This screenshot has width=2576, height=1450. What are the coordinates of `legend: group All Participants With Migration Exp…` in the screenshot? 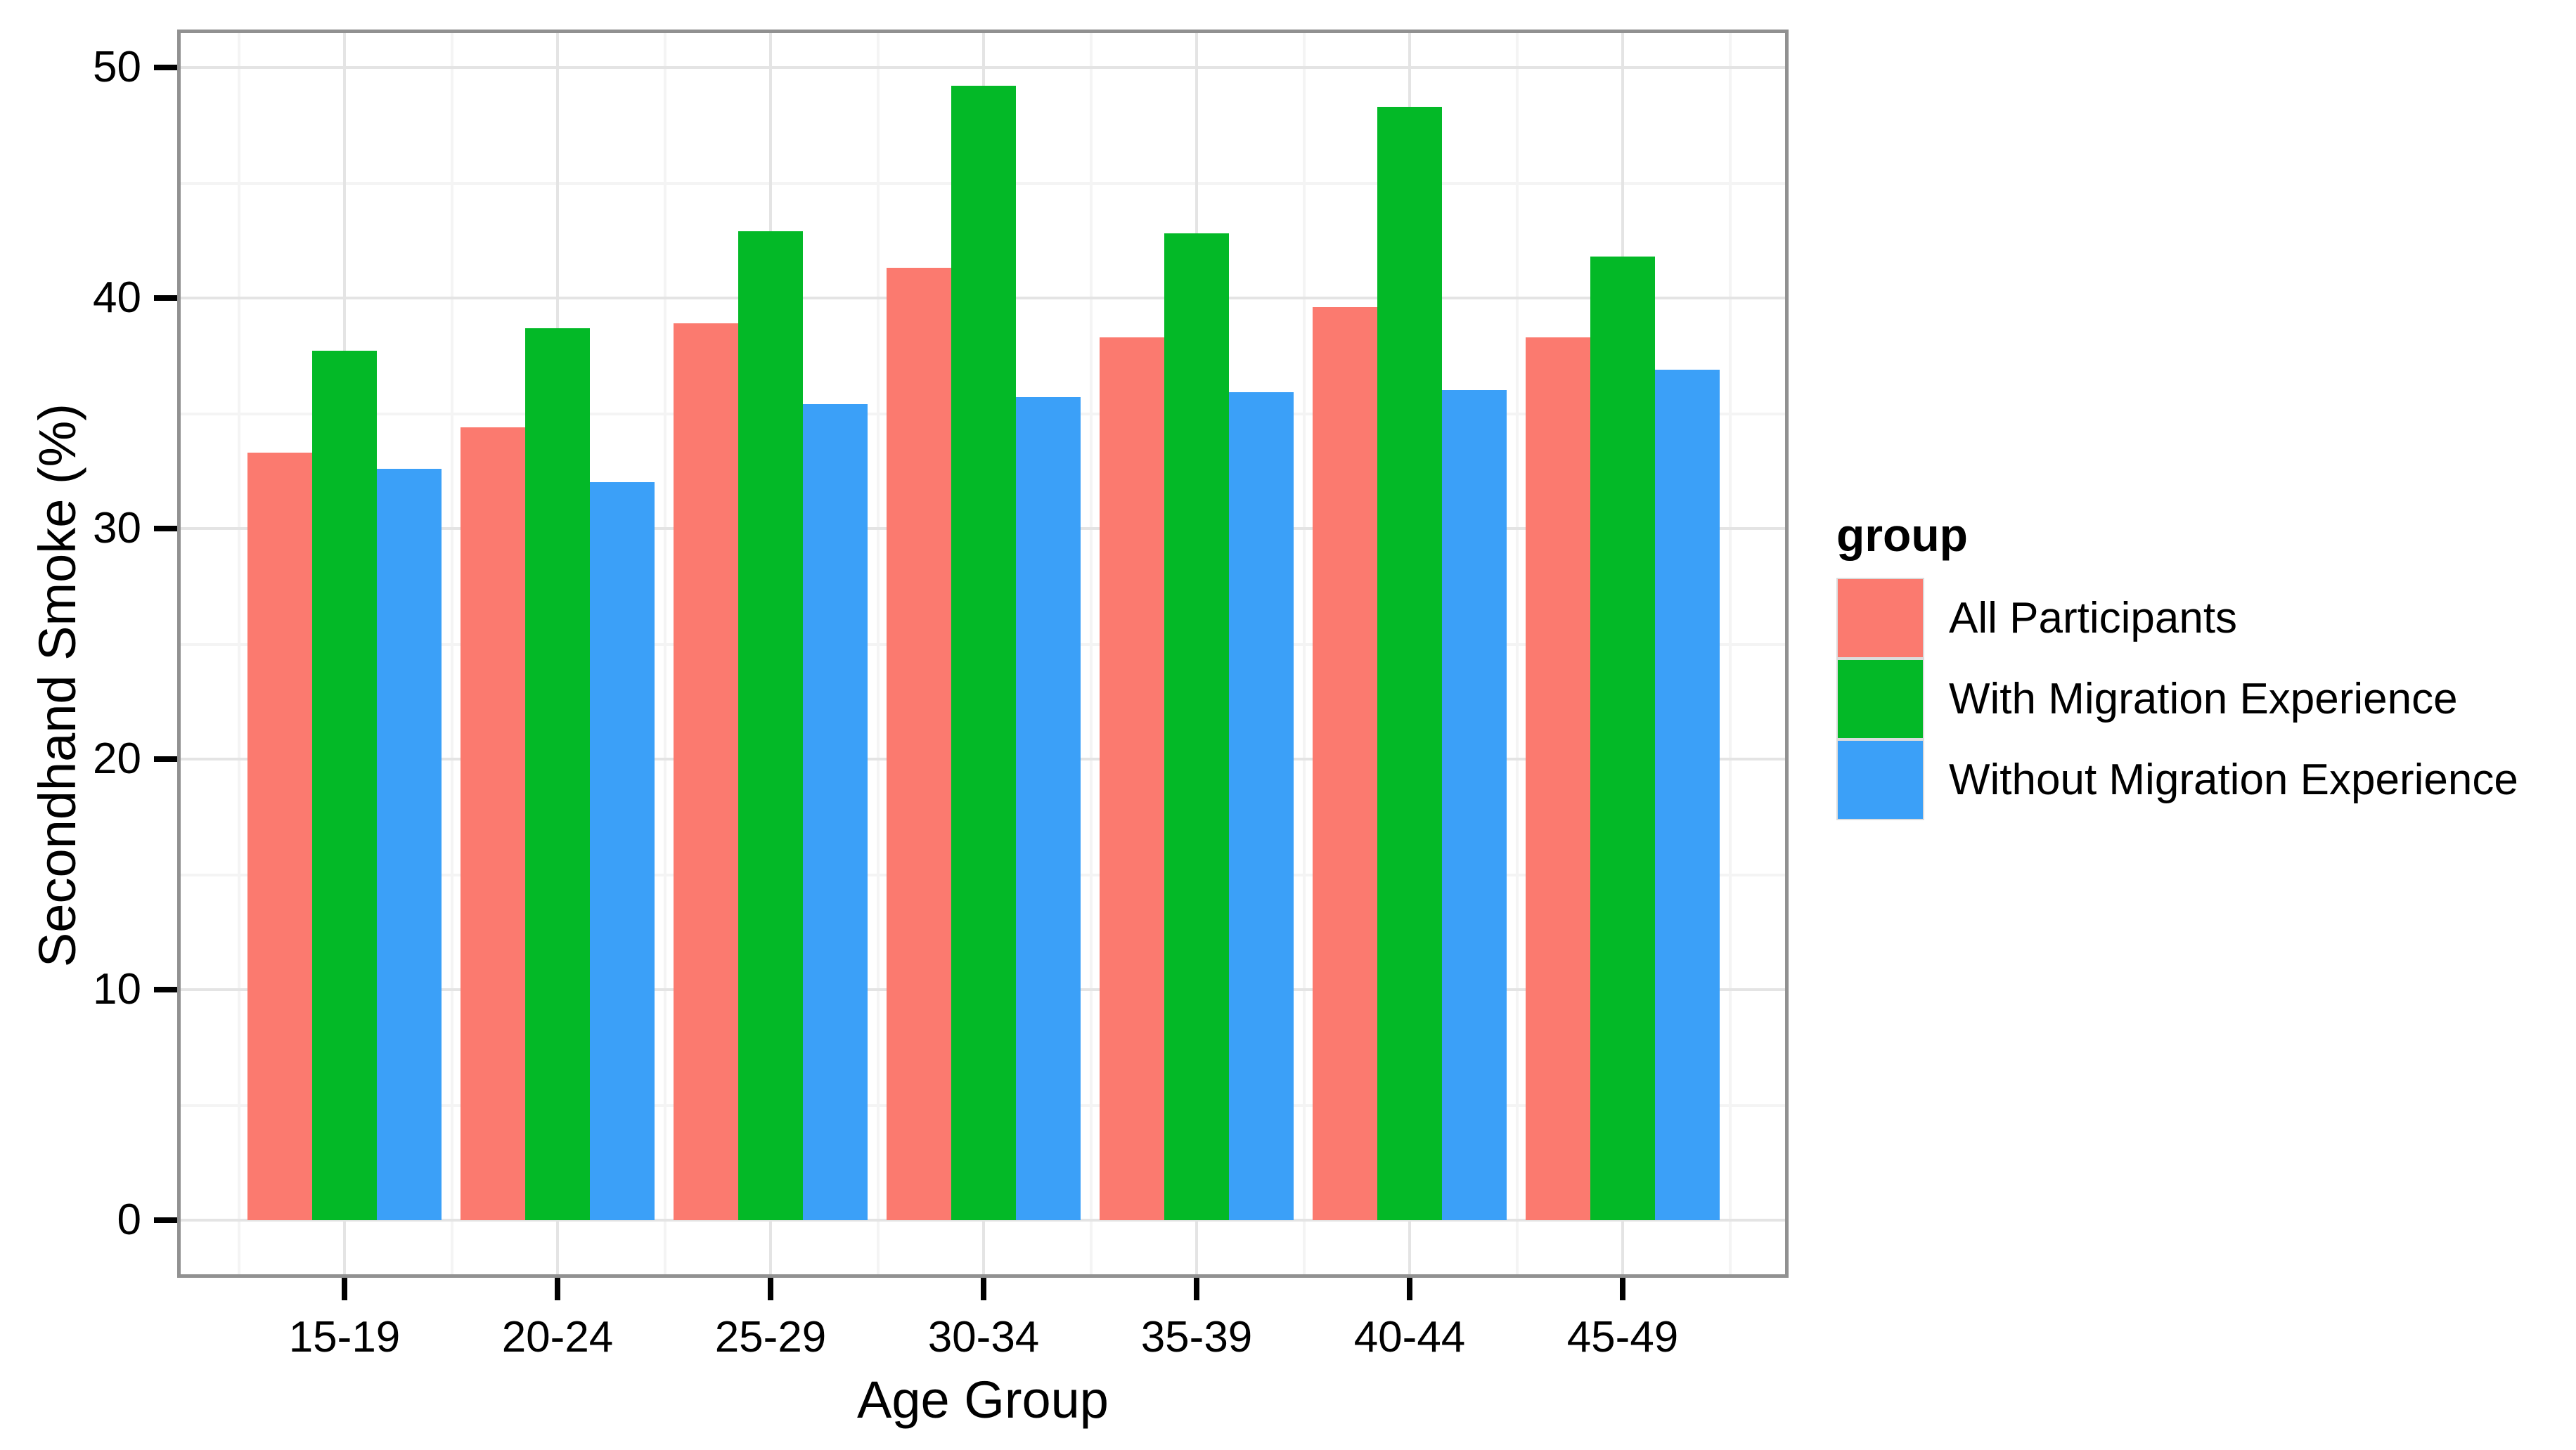 It's located at (2177, 664).